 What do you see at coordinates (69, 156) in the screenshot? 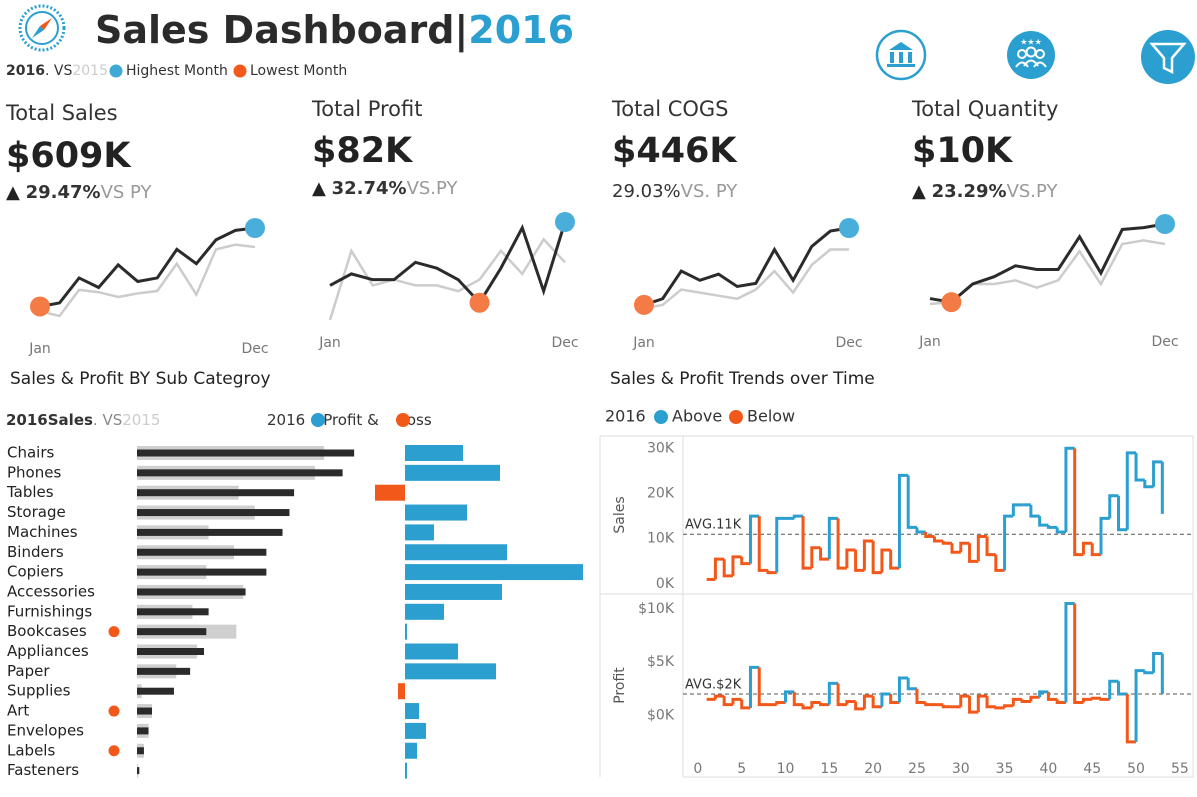
I see `kpi-value: $609K` at bounding box center [69, 156].